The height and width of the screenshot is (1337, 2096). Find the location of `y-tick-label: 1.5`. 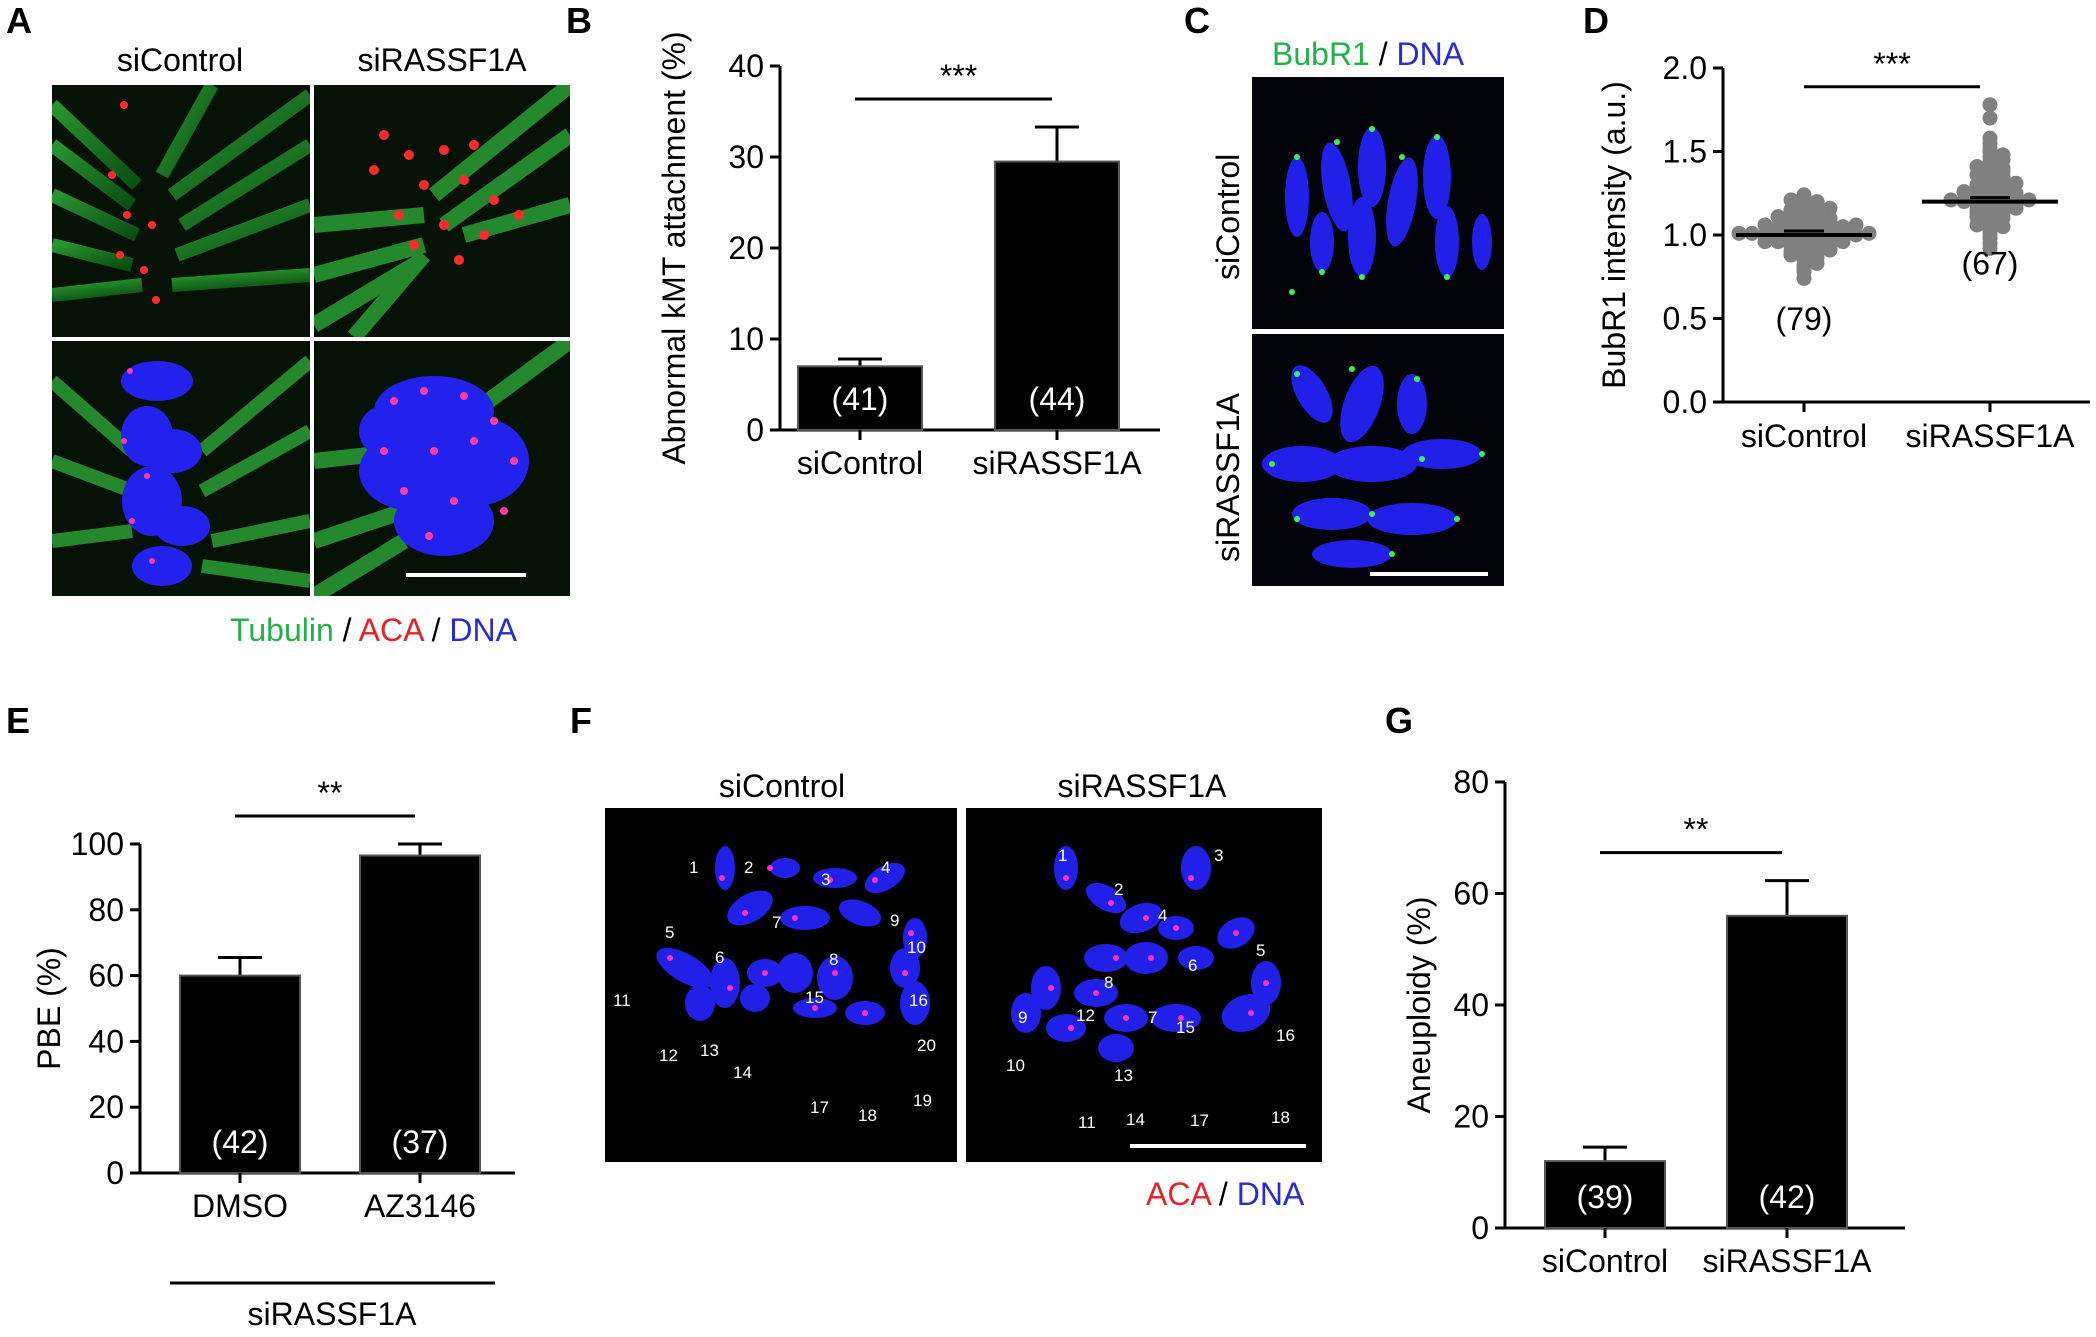

y-tick-label: 1.5 is located at coordinates (1685, 152).